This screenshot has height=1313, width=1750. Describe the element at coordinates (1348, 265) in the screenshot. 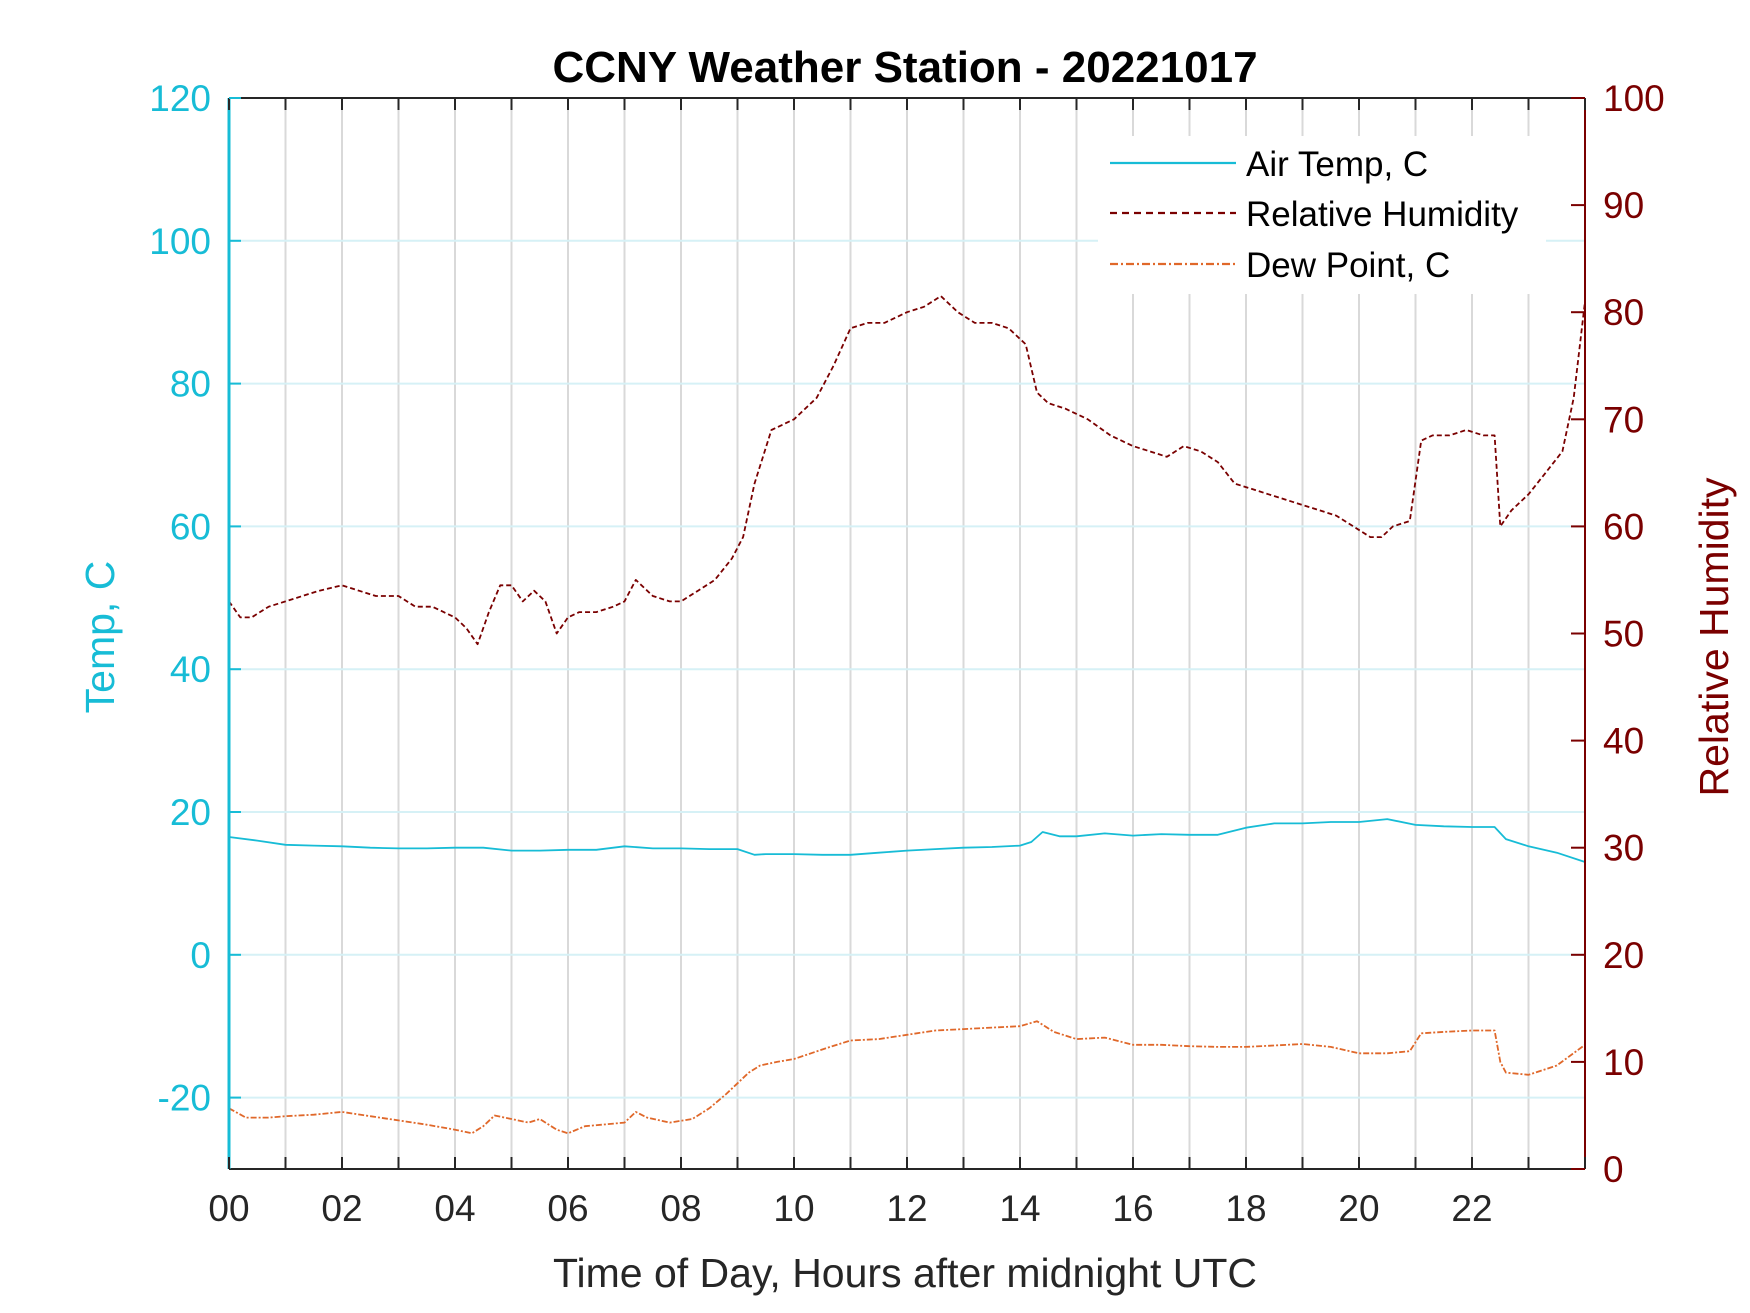

I see `legend-label-dew-point: Dew Point, C` at that location.